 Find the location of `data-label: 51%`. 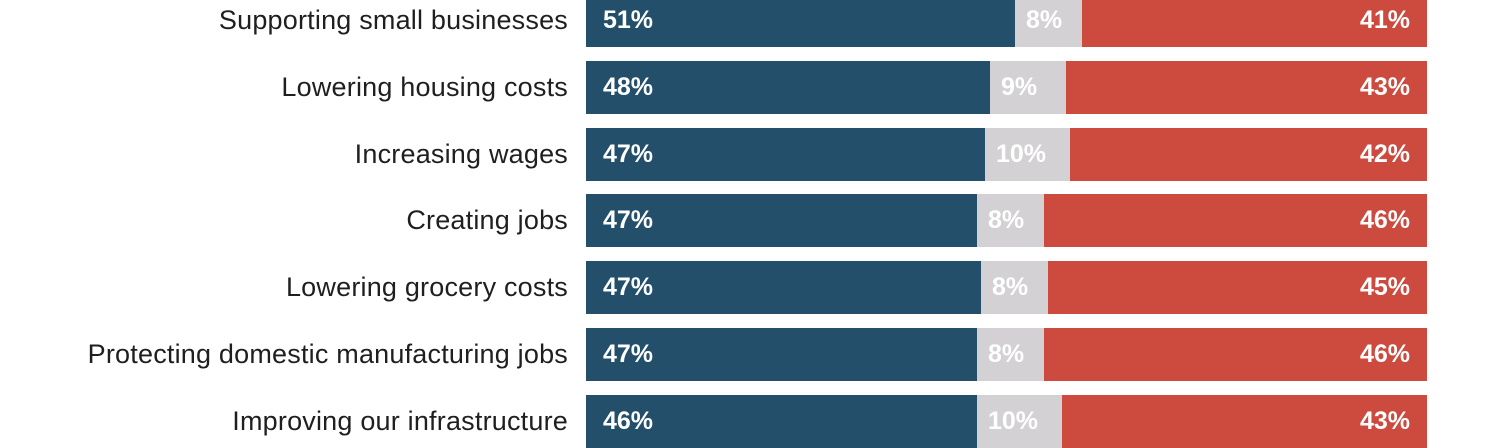

data-label: 51% is located at coordinates (628, 20).